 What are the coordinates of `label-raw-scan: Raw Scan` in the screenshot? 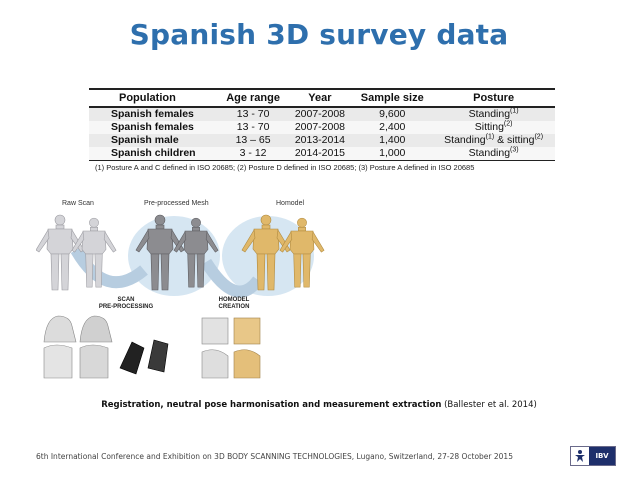 It's located at (78, 203).